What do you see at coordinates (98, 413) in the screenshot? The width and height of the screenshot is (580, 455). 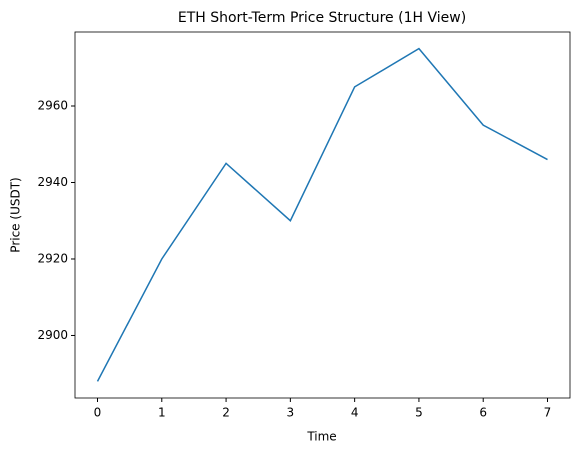 I see `x-tick-label: 0` at bounding box center [98, 413].